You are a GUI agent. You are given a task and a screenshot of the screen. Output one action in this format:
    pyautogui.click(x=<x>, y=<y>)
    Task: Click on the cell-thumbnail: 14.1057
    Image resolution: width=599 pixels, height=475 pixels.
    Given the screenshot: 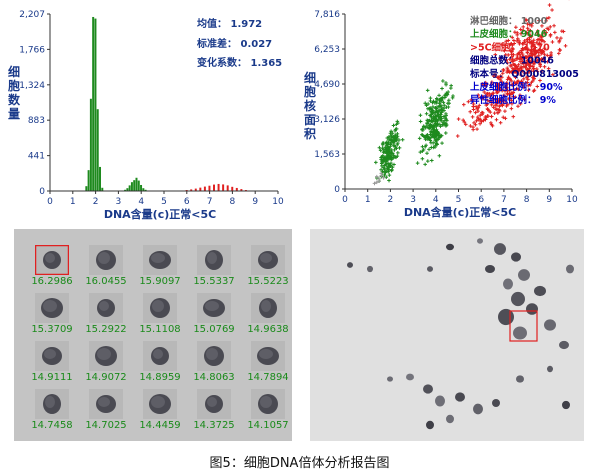 What is the action you would take?
    pyautogui.click(x=268, y=413)
    